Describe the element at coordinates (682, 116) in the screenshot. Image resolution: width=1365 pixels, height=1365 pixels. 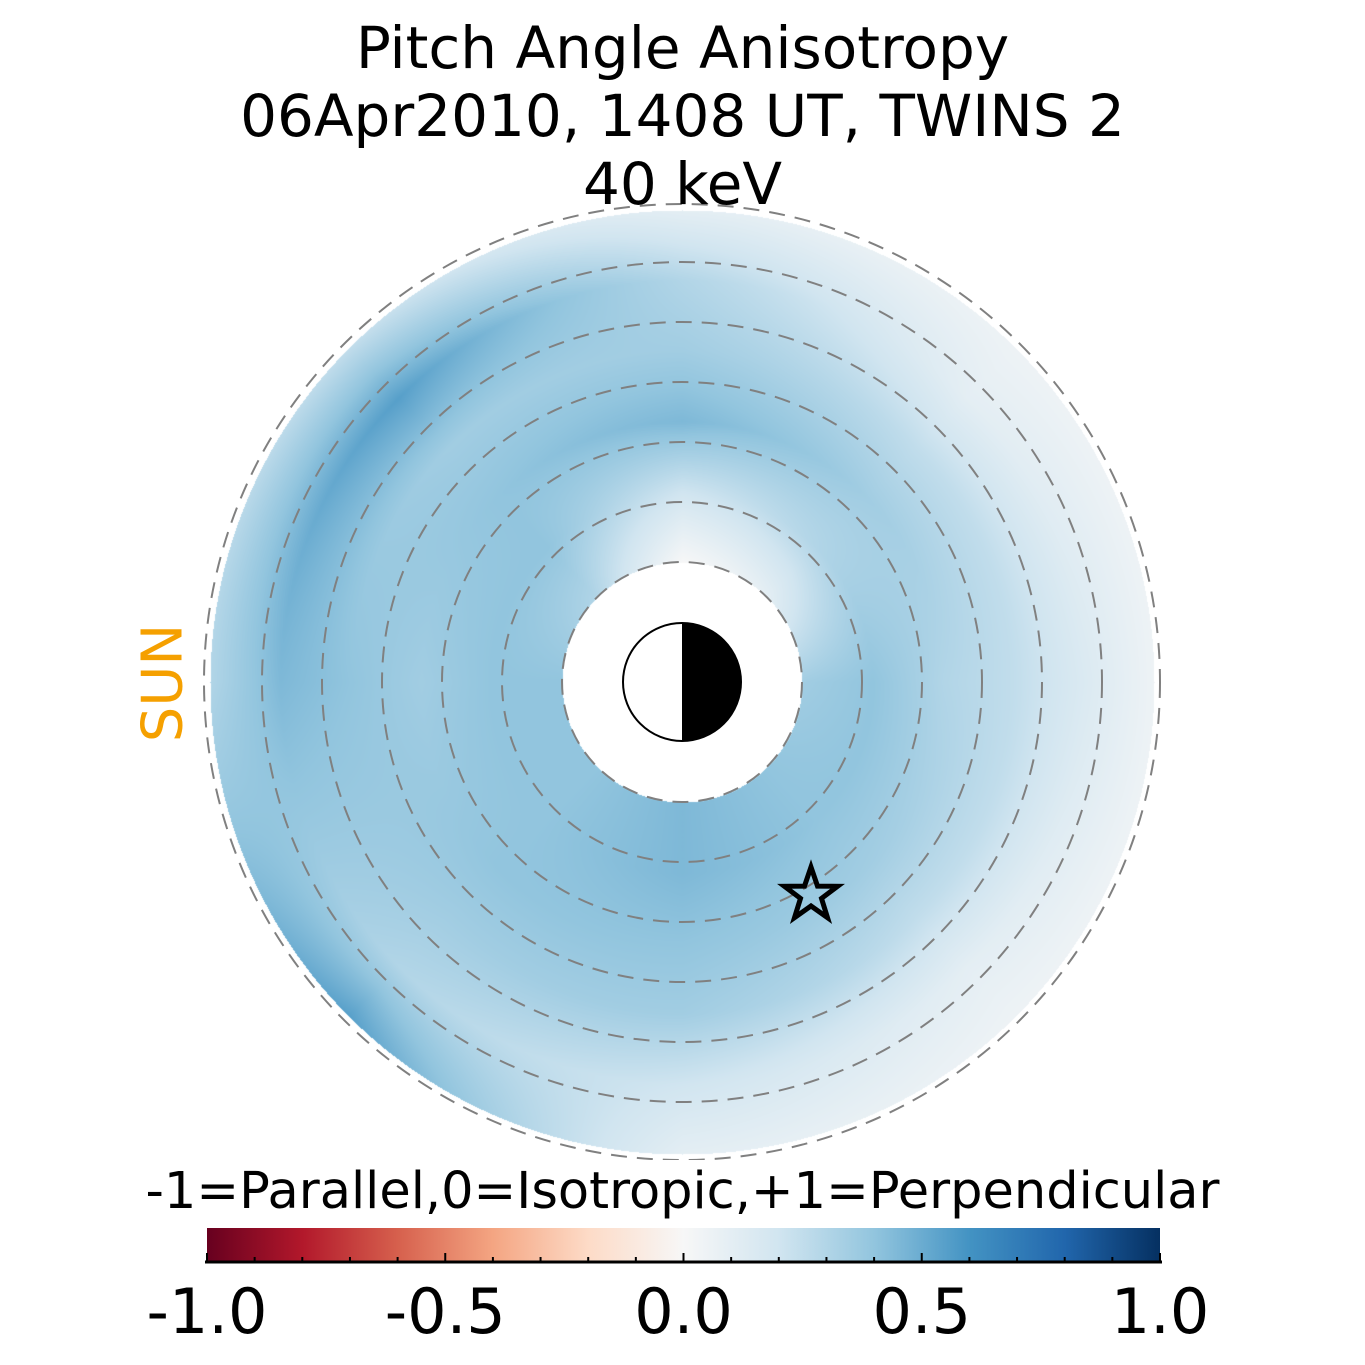
I see `chart-subtitle-date: 06Apr2010, 1408 UT, TWINS 2` at that location.